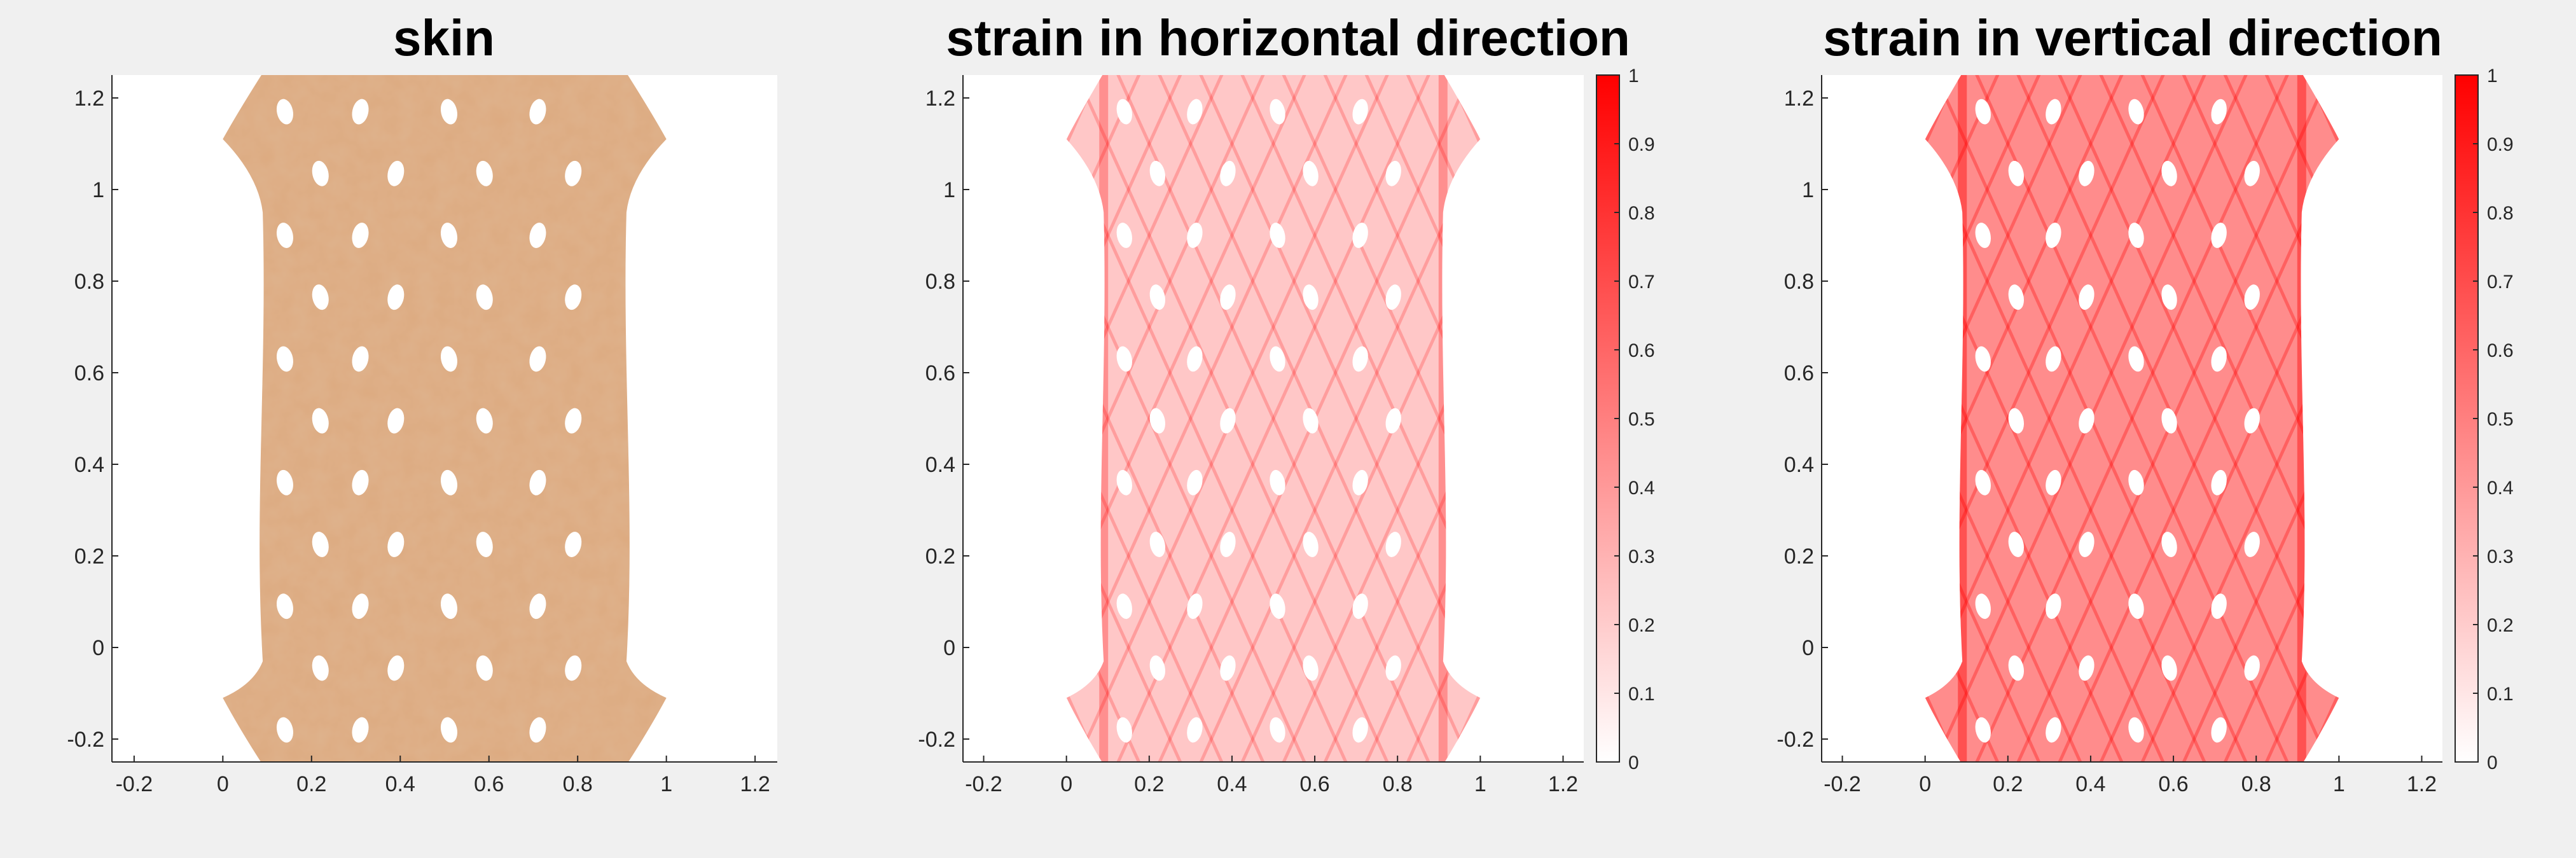 The image size is (2576, 858). I want to click on panel-title: strain in horizontal direction, so click(1288, 38).